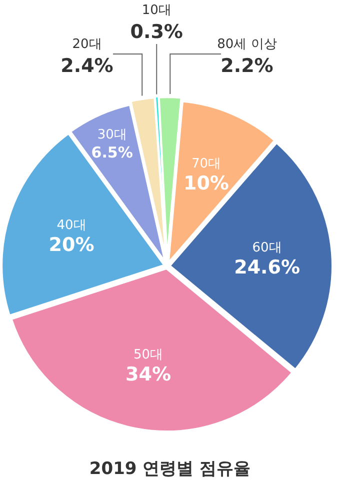 This screenshot has width=340, height=495. What do you see at coordinates (71, 245) in the screenshot?
I see `data-label: 20%` at bounding box center [71, 245].